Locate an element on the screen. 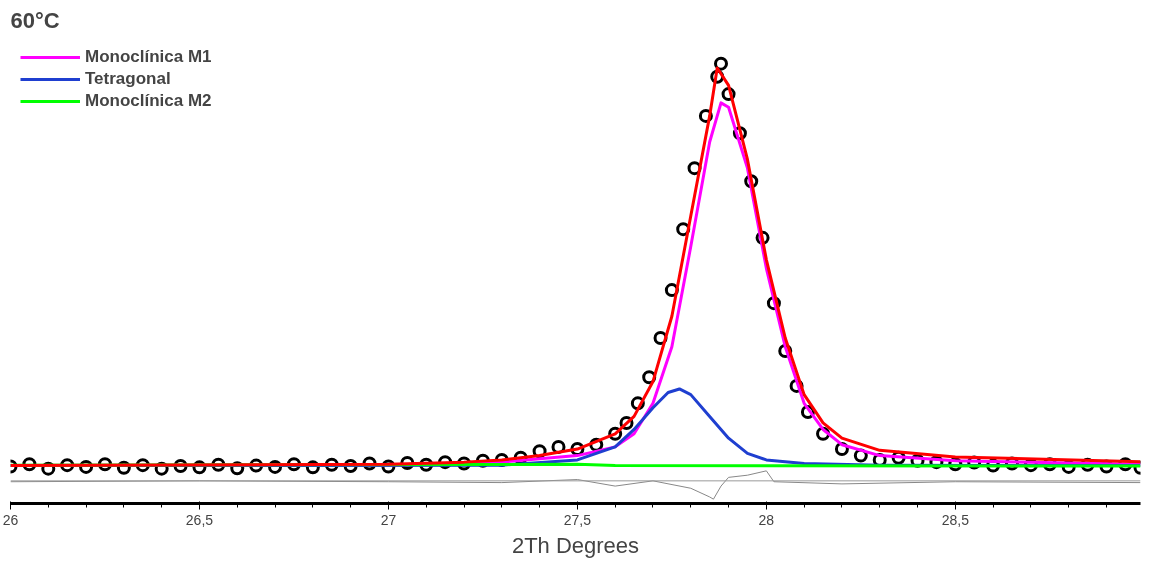 This screenshot has height=572, width=1163. legend-label: Monoclínica M2 is located at coordinates (148, 101).